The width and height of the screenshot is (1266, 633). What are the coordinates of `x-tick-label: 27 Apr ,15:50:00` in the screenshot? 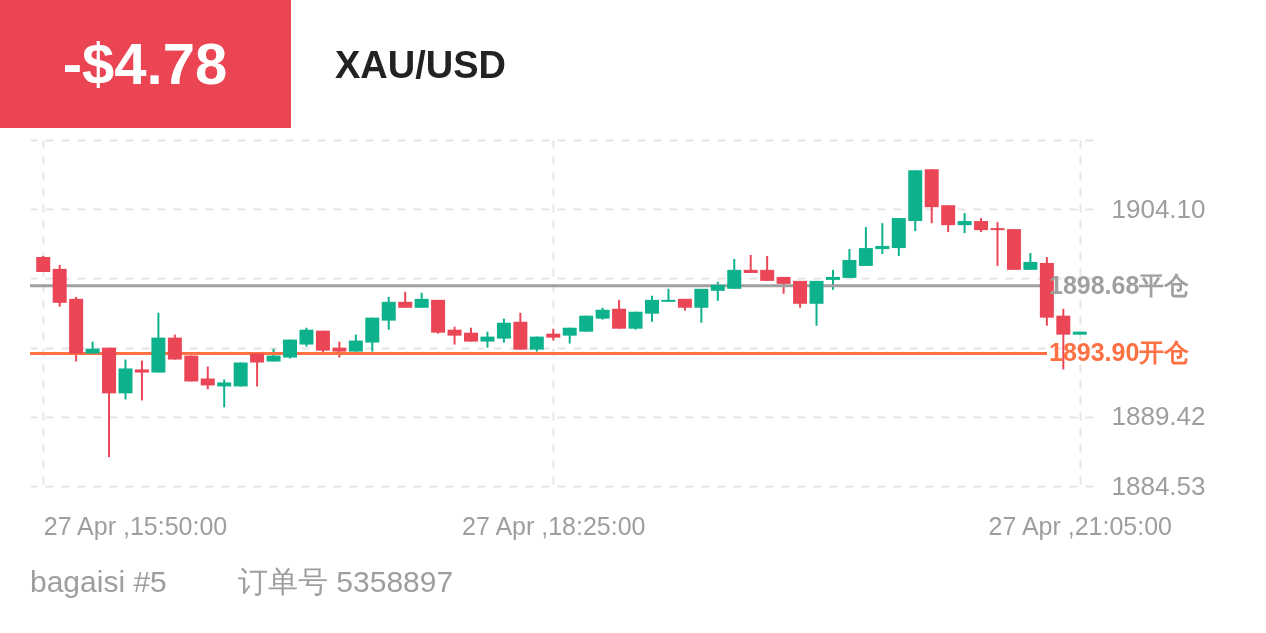 It's located at (135, 525).